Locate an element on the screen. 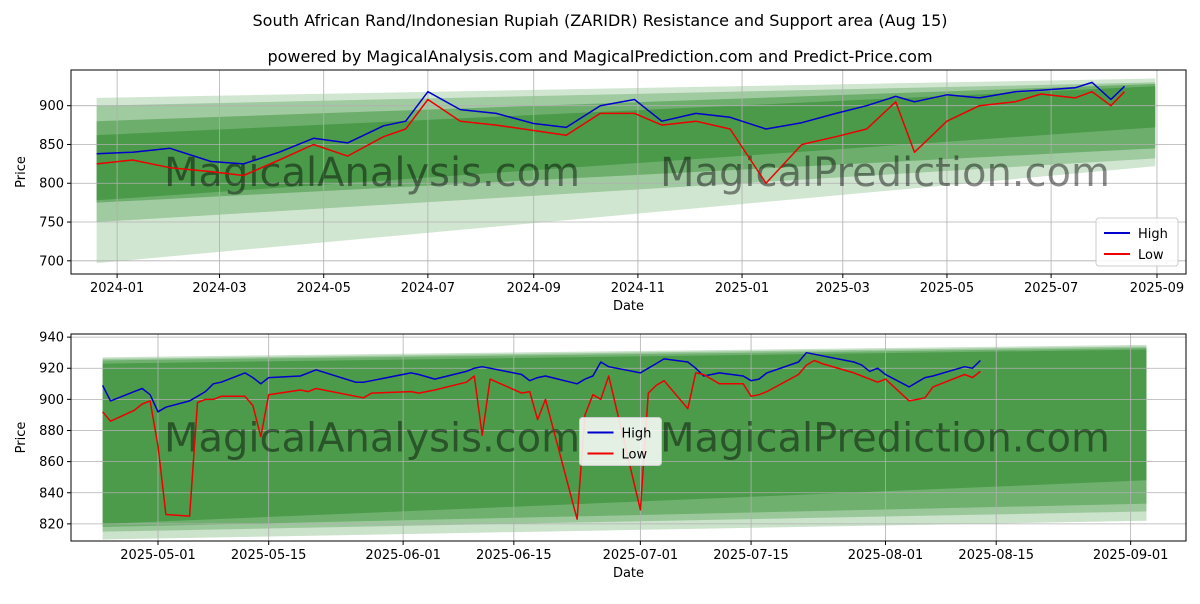  x-tick-label: 2025-07-01 is located at coordinates (641, 555).